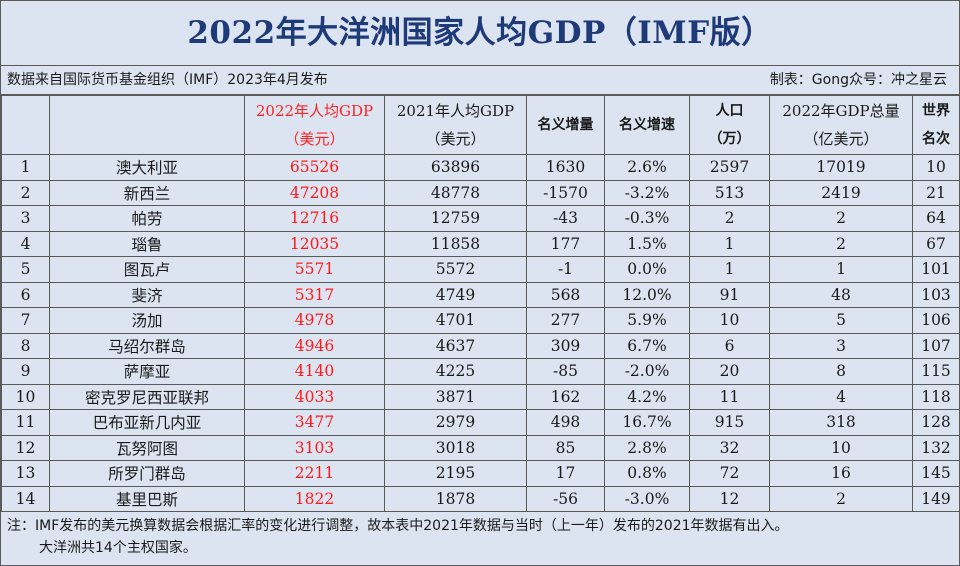 The image size is (960, 566). What do you see at coordinates (314, 243) in the screenshot?
I see `cell-gdp-per-capita-2022: 12035` at bounding box center [314, 243].